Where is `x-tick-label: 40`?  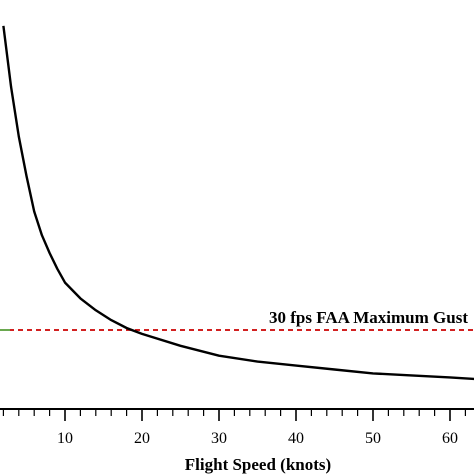
x-tick-label: 40 is located at coordinates (296, 438).